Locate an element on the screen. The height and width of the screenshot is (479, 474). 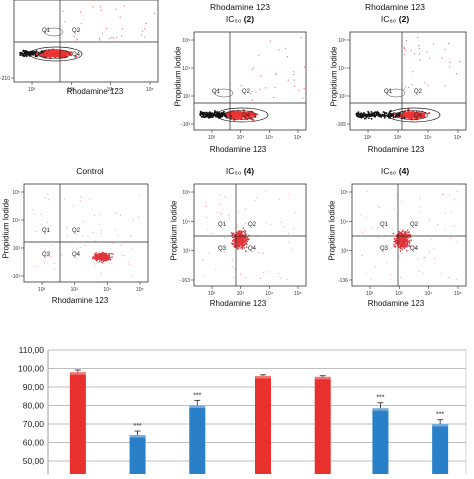
y-tick-label: 10⁵ is located at coordinates (186, 193).